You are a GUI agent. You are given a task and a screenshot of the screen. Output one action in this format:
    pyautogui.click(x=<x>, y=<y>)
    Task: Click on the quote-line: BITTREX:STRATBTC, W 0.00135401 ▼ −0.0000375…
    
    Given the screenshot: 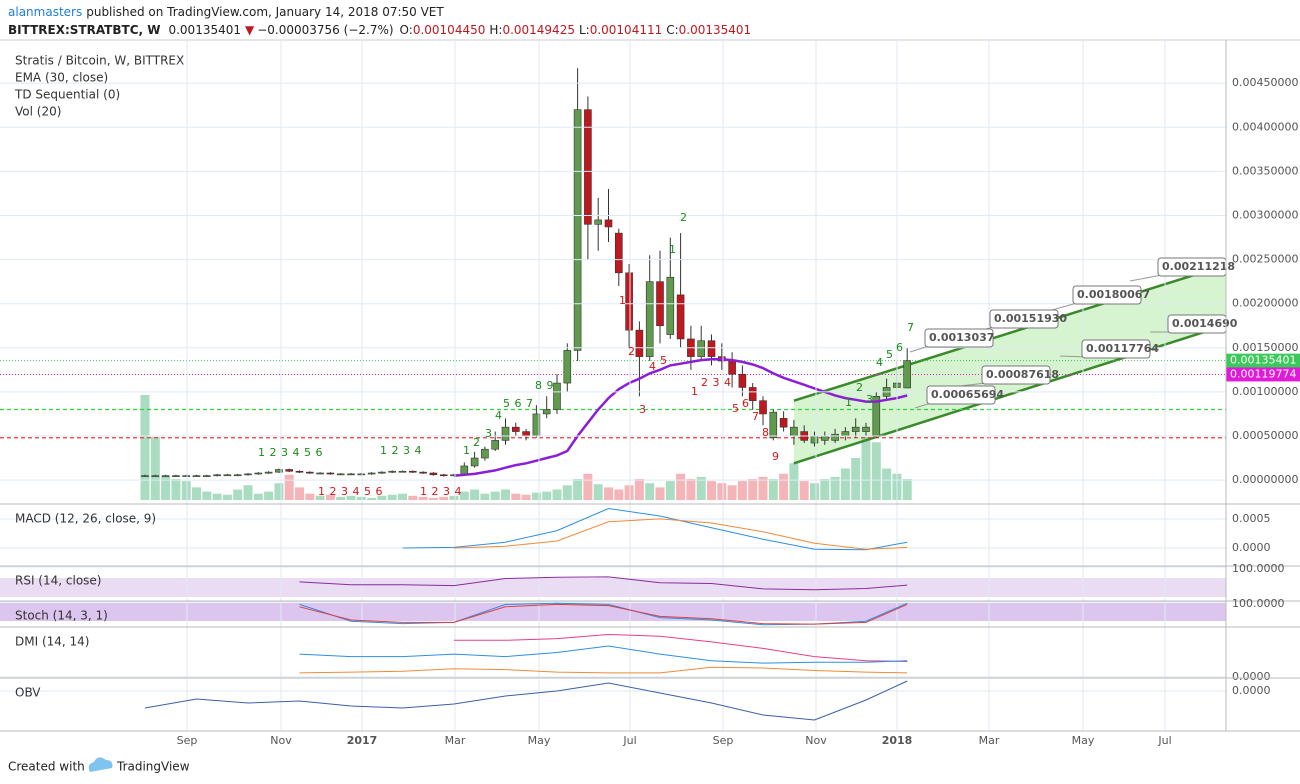 What is the action you would take?
    pyautogui.click(x=379, y=30)
    